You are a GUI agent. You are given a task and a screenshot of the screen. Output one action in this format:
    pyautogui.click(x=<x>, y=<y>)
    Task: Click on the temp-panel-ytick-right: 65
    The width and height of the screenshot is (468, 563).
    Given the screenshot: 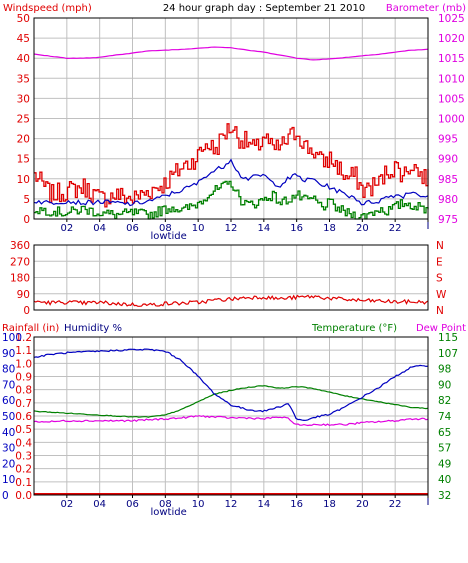 What is the action you would take?
    pyautogui.click(x=444, y=433)
    